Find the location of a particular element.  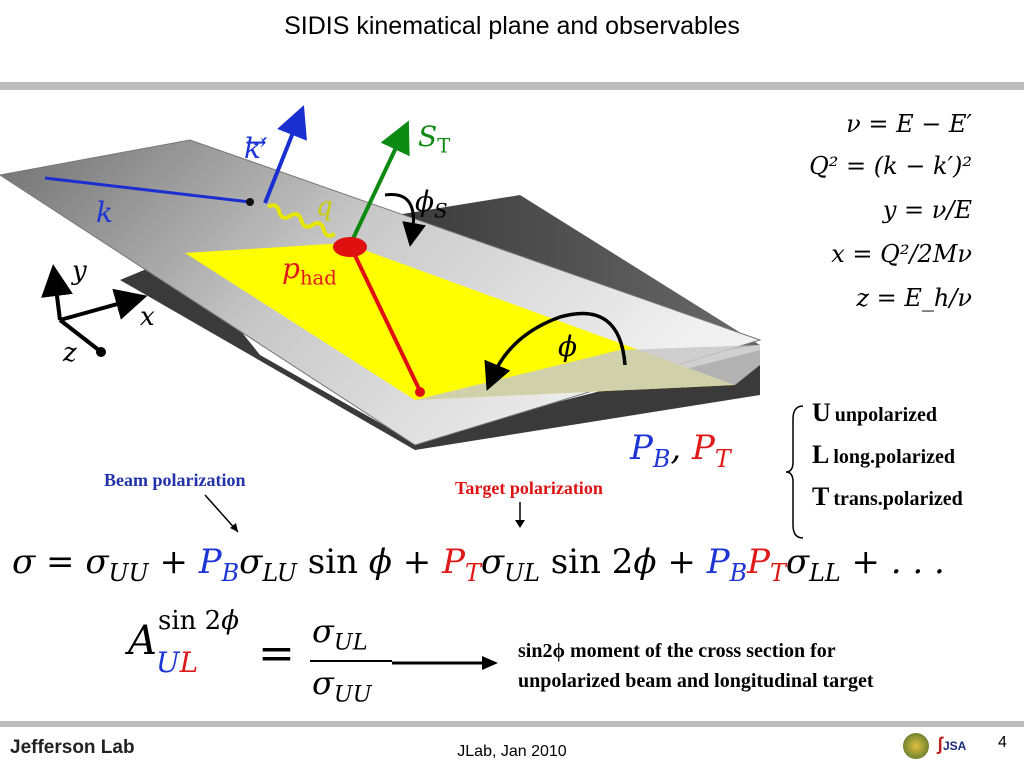

k-prime-text: k′ is located at coordinates (256, 148).